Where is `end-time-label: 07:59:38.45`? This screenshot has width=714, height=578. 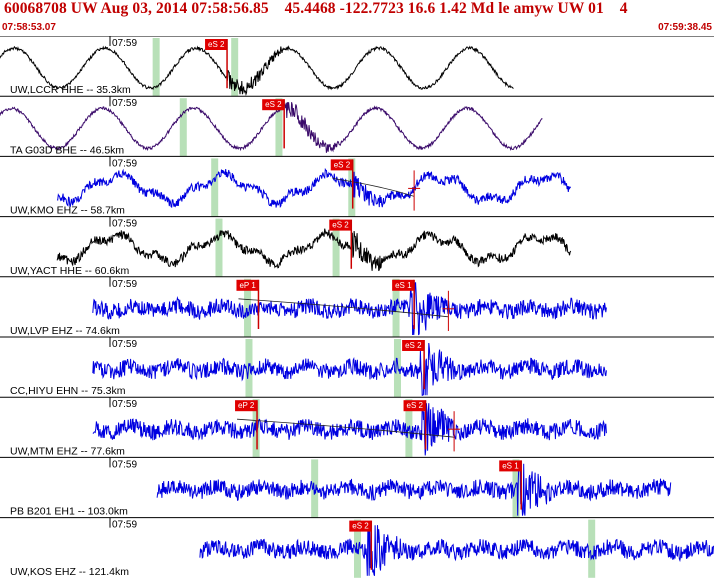
end-time-label: 07:59:38.45 is located at coordinates (685, 27).